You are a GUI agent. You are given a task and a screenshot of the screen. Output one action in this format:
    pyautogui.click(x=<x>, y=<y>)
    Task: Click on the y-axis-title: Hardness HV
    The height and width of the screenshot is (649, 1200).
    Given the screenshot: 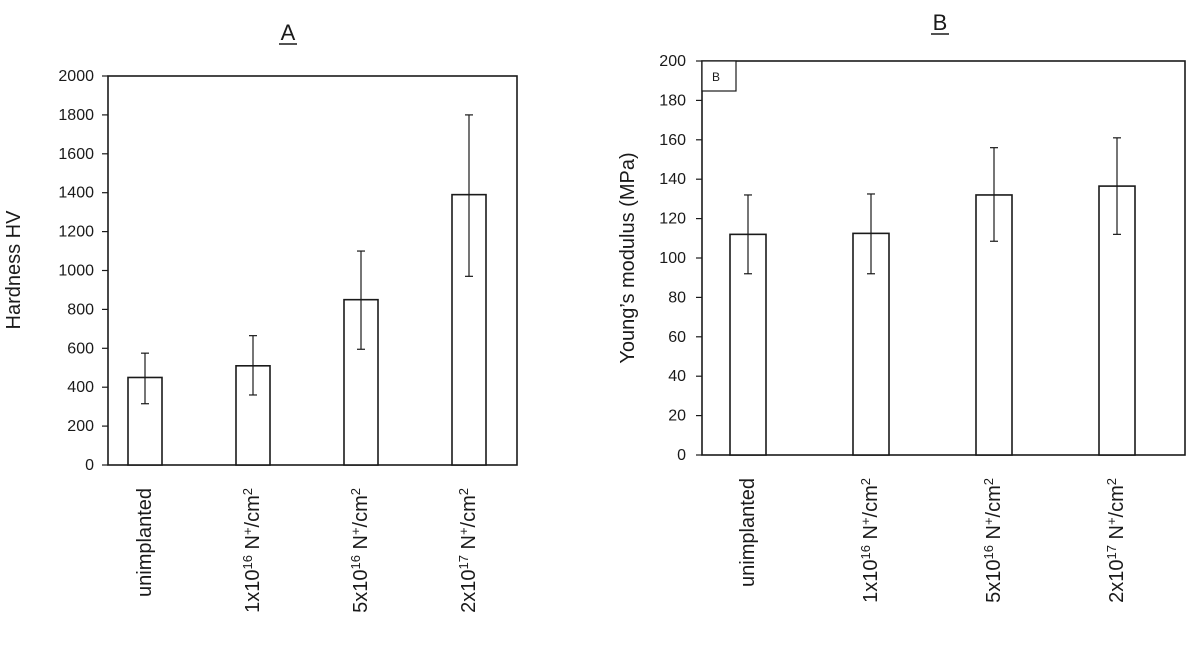 What is the action you would take?
    pyautogui.click(x=14, y=270)
    